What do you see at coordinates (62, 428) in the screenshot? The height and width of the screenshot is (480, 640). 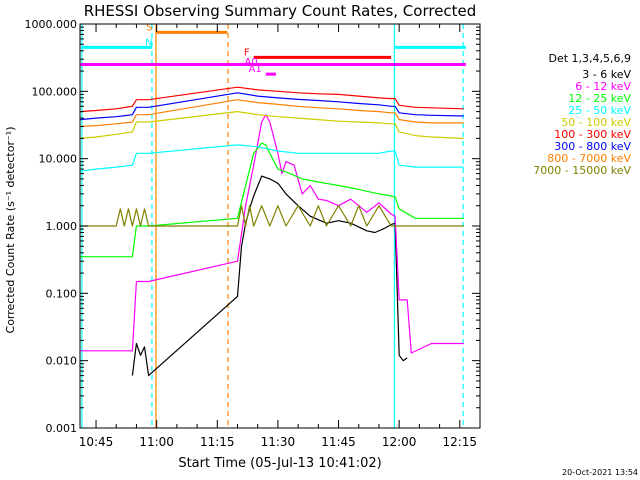 I see `y-tick-label-6: 0.001` at bounding box center [62, 428].